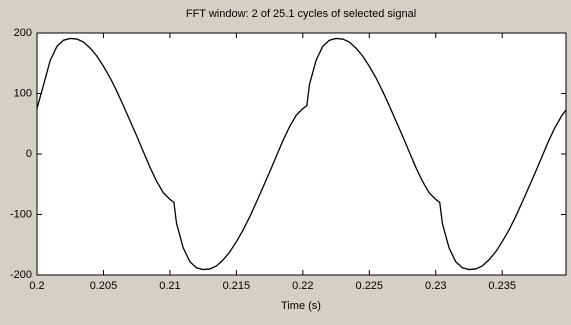 The height and width of the screenshot is (325, 571). I want to click on x-tick-label: 0.22, so click(302, 286).